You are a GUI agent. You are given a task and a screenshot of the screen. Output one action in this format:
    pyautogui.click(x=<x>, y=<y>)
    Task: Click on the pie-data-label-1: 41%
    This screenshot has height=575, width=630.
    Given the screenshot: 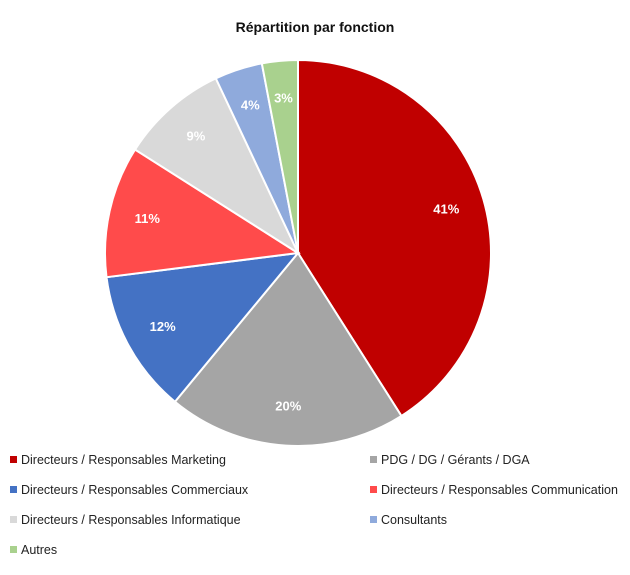 What is the action you would take?
    pyautogui.click(x=446, y=208)
    